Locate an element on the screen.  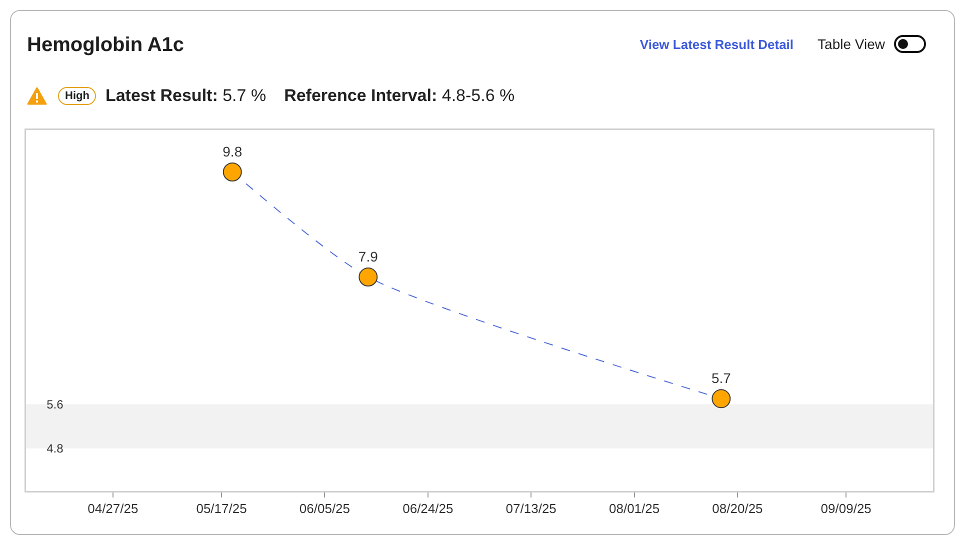
y-tick-label: 5.6 is located at coordinates (55, 404).